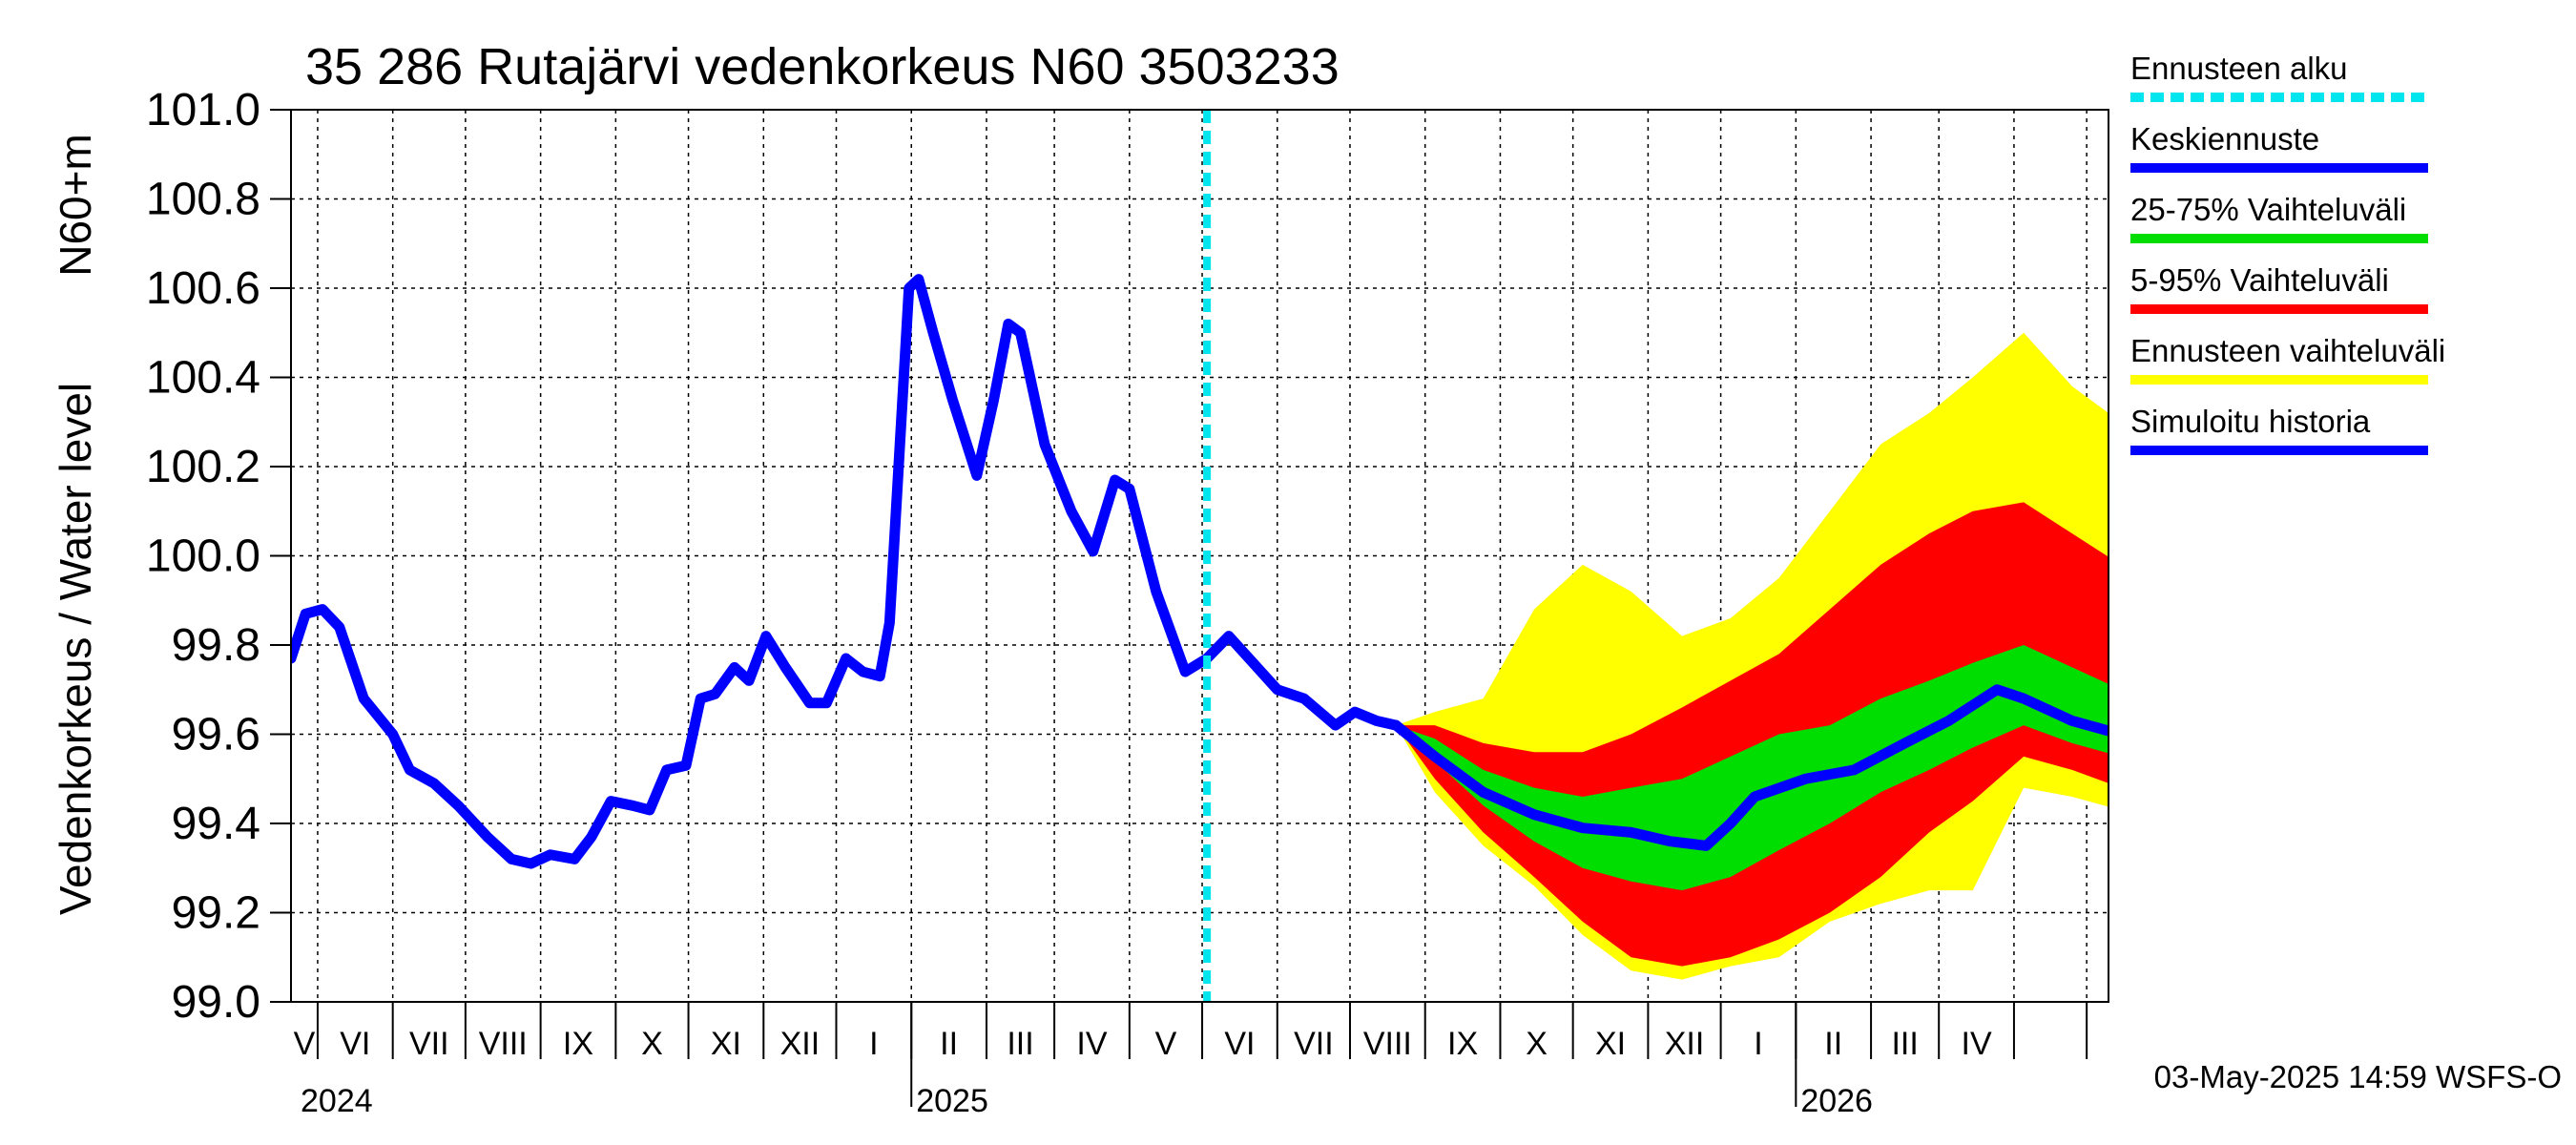 The height and width of the screenshot is (1145, 2576). I want to click on series-keskiennuste, so click(1749, 767).